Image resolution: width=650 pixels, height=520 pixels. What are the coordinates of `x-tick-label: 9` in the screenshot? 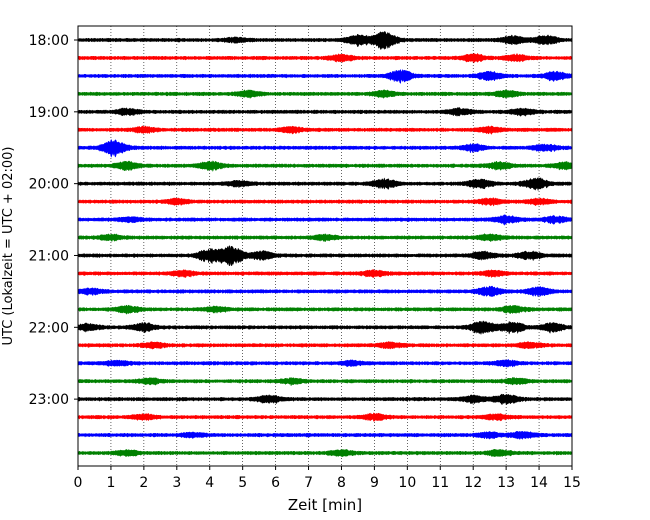 It's located at (374, 483).